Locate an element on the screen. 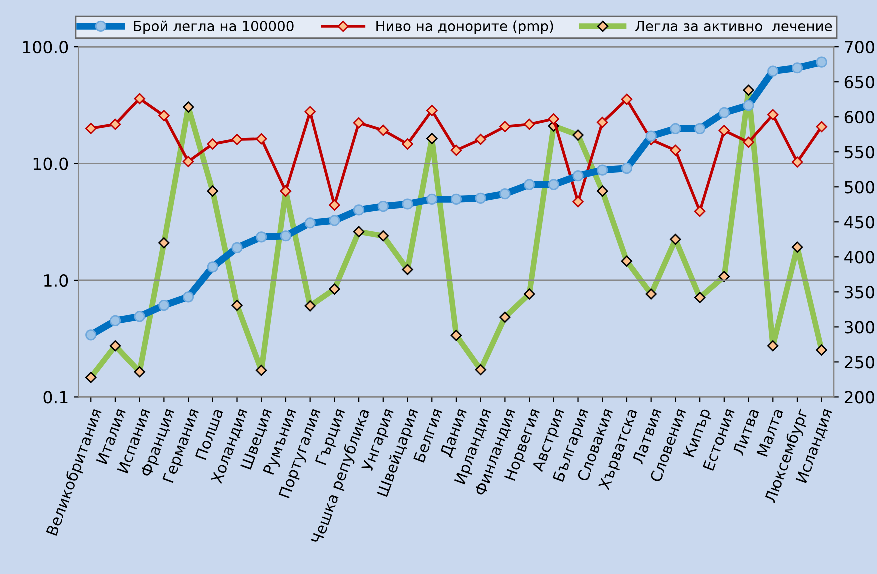 Image resolution: width=877 pixels, height=574 pixels. y-tick-label: 100.0 is located at coordinates (45, 47).